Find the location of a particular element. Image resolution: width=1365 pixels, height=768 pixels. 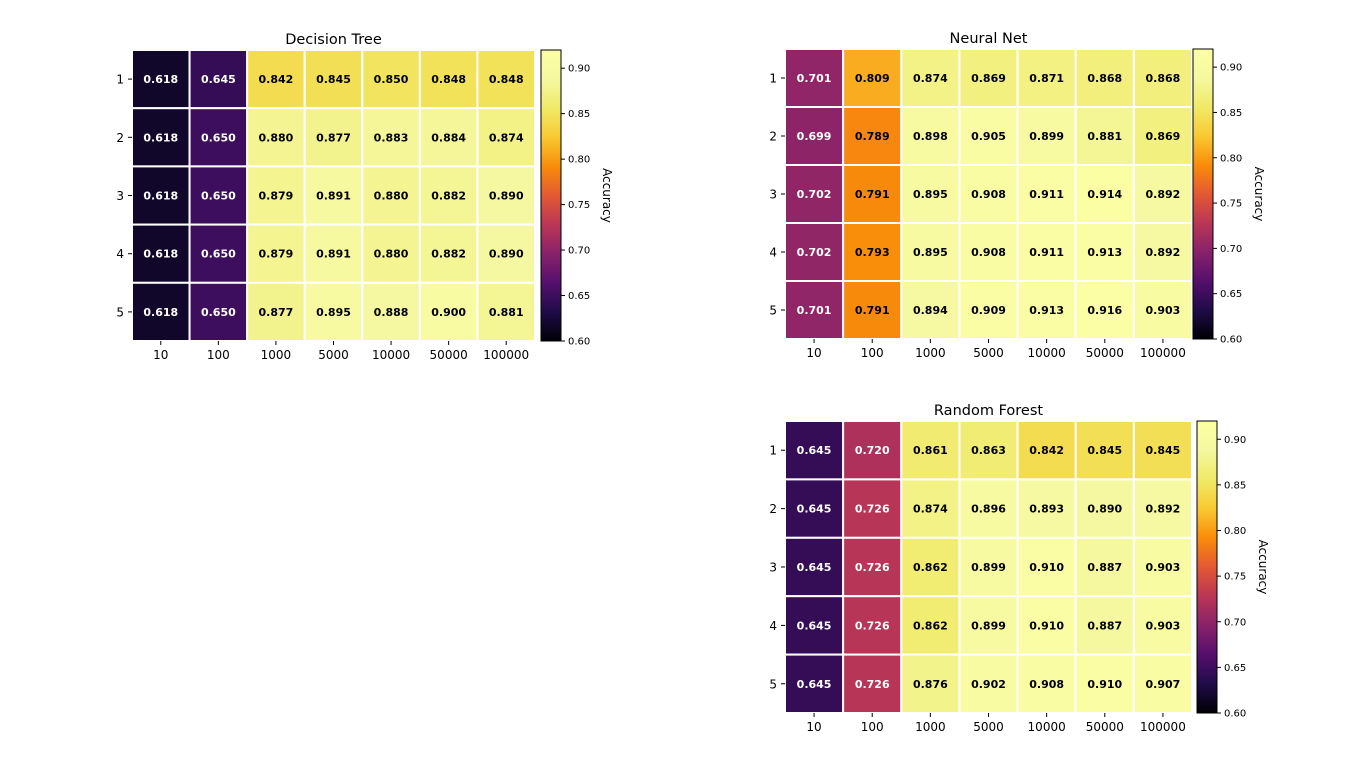

cell-value-label: 0.884 is located at coordinates (448, 137).